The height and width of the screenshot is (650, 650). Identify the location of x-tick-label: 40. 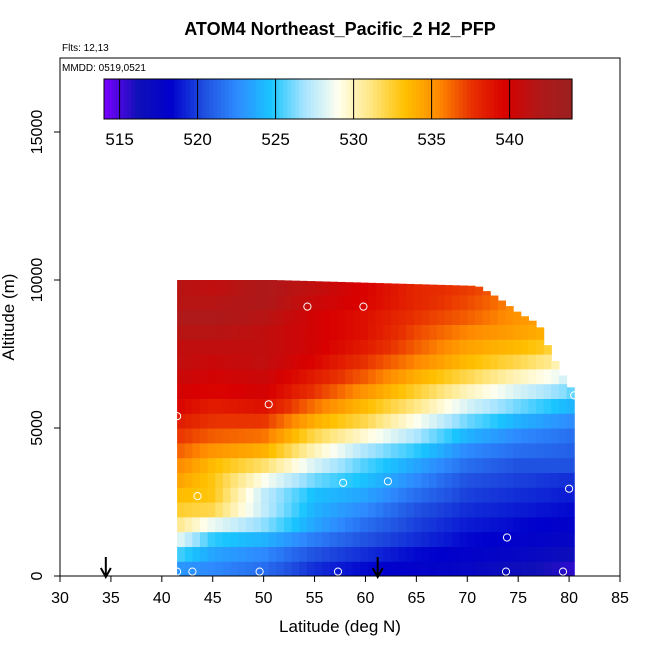
(162, 598).